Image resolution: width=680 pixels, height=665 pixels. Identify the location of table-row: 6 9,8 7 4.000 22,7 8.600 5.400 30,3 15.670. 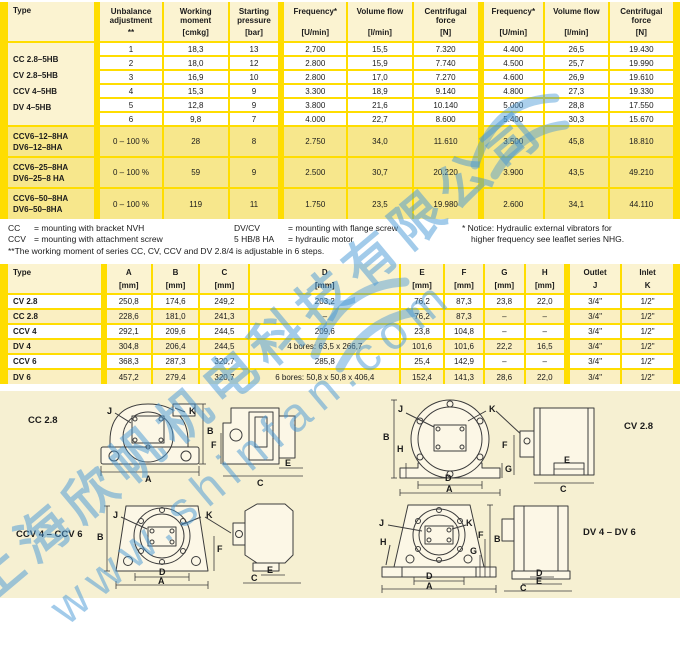
(340, 118).